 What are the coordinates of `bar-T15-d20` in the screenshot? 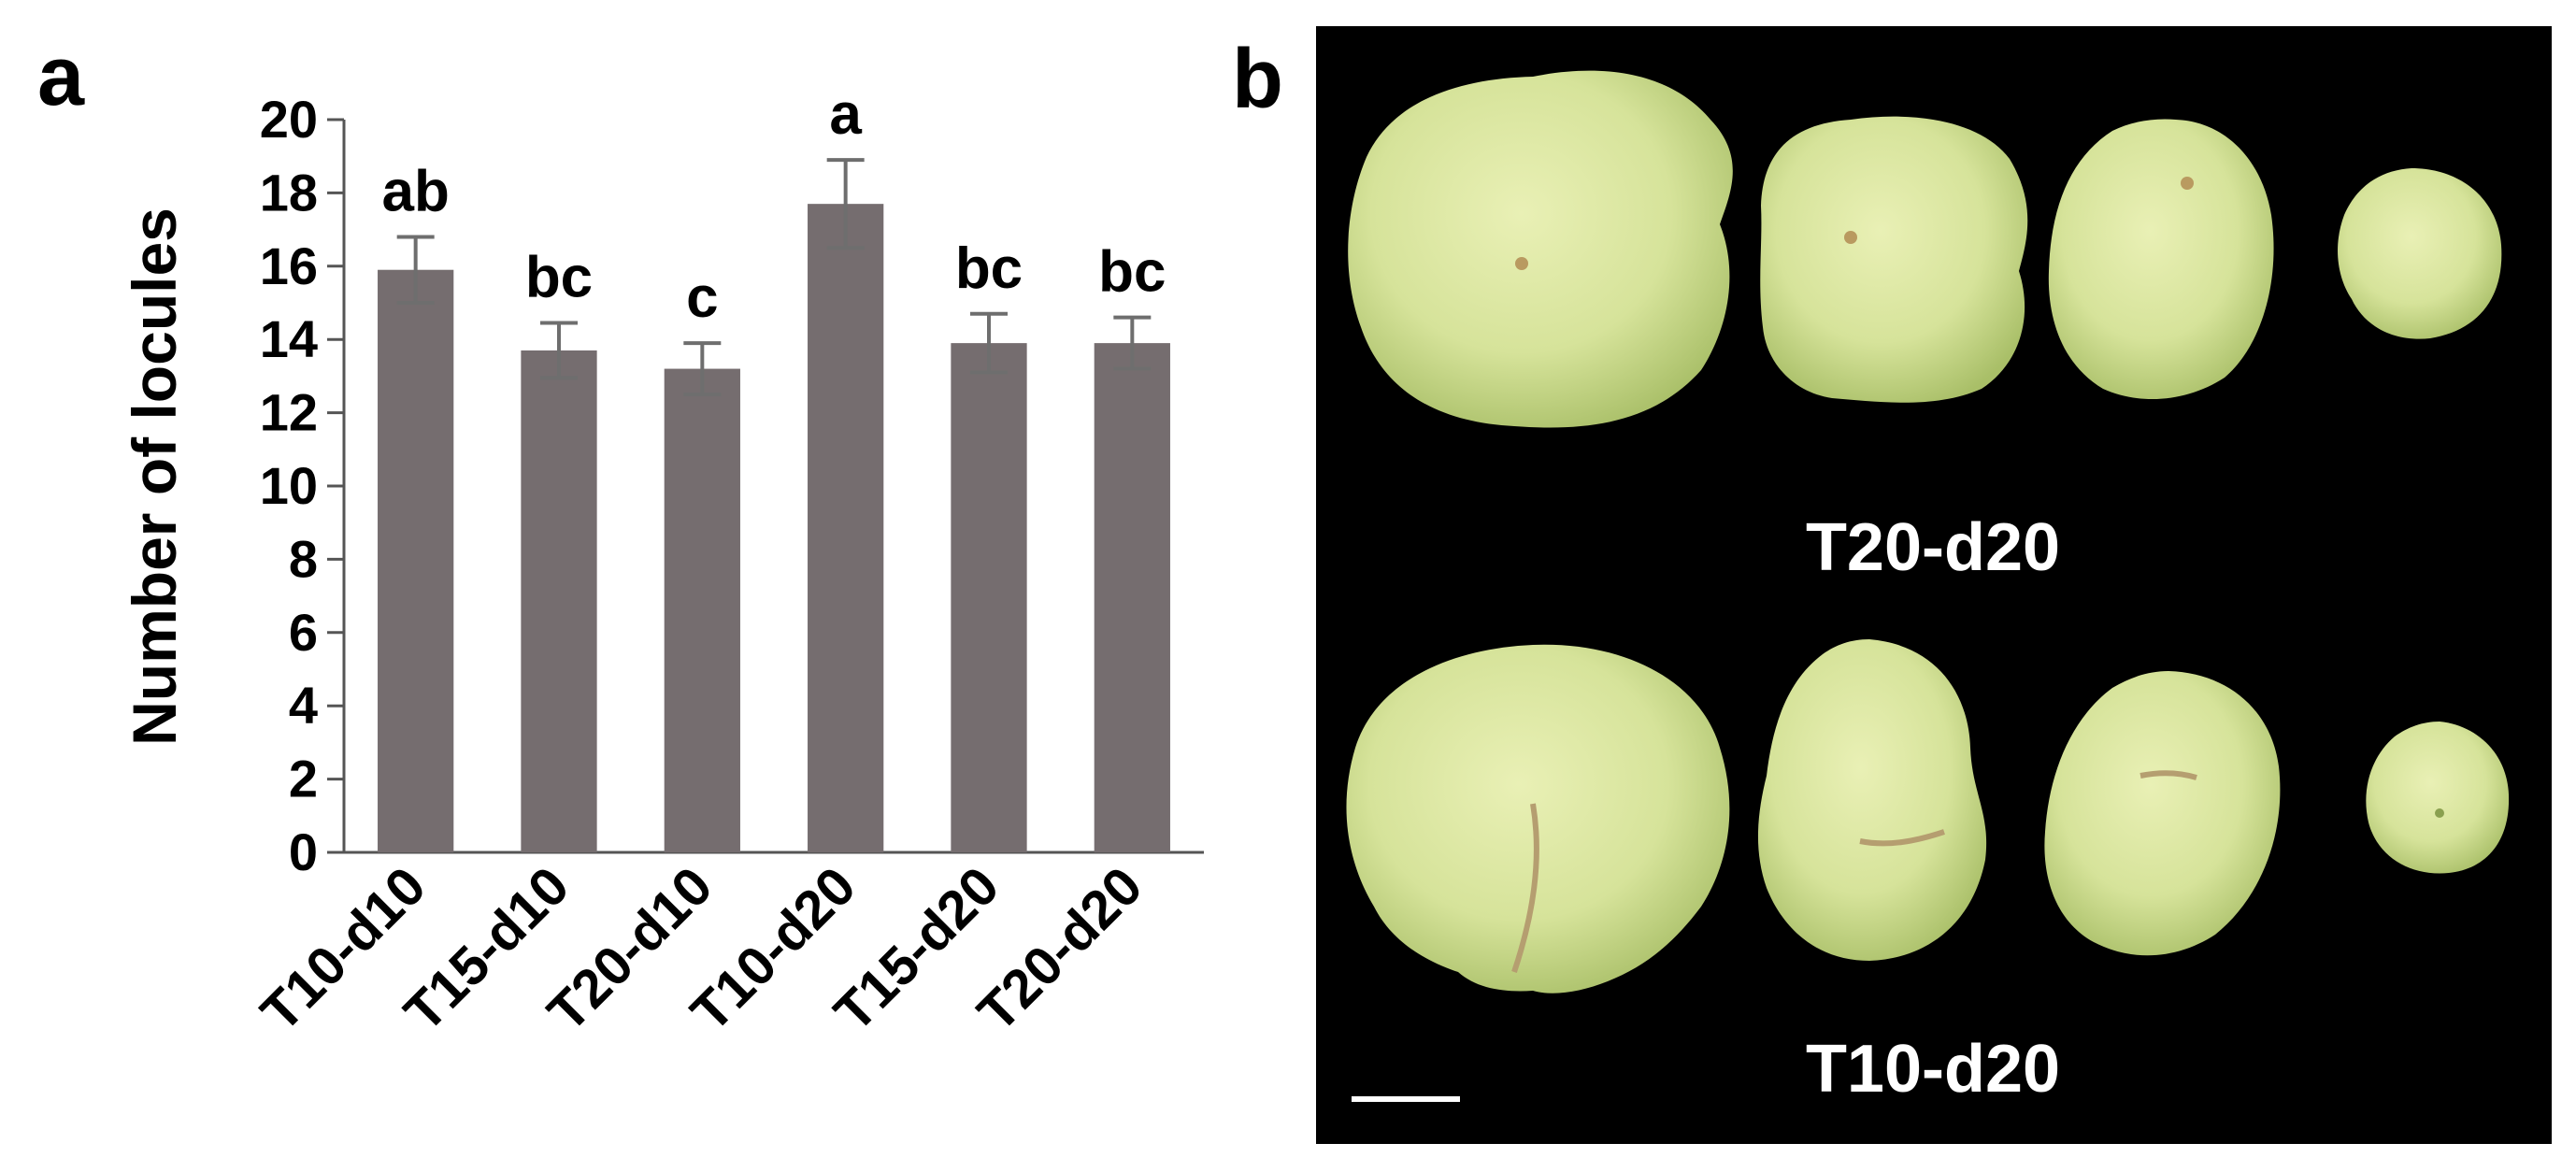 It's located at (989, 597).